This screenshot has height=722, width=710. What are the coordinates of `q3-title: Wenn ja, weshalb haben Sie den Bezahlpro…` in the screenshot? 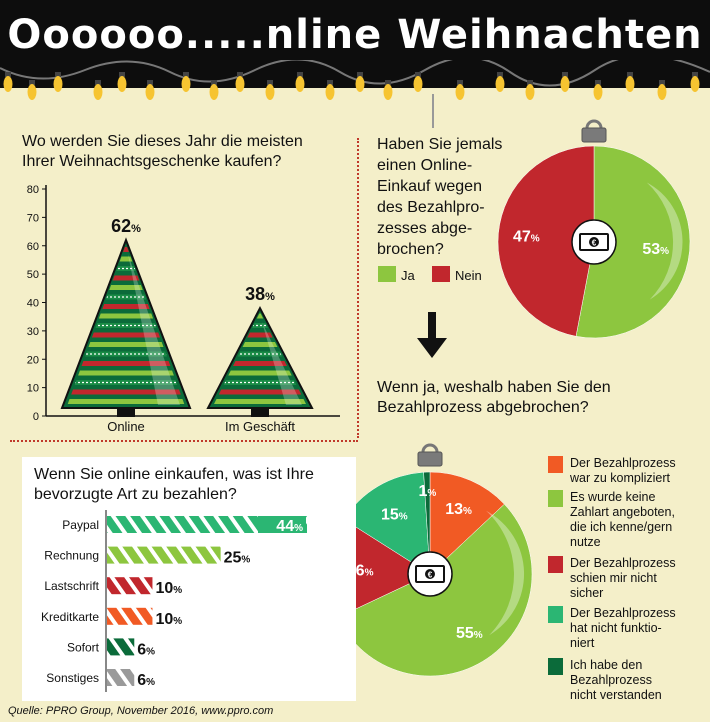 It's located at (494, 398).